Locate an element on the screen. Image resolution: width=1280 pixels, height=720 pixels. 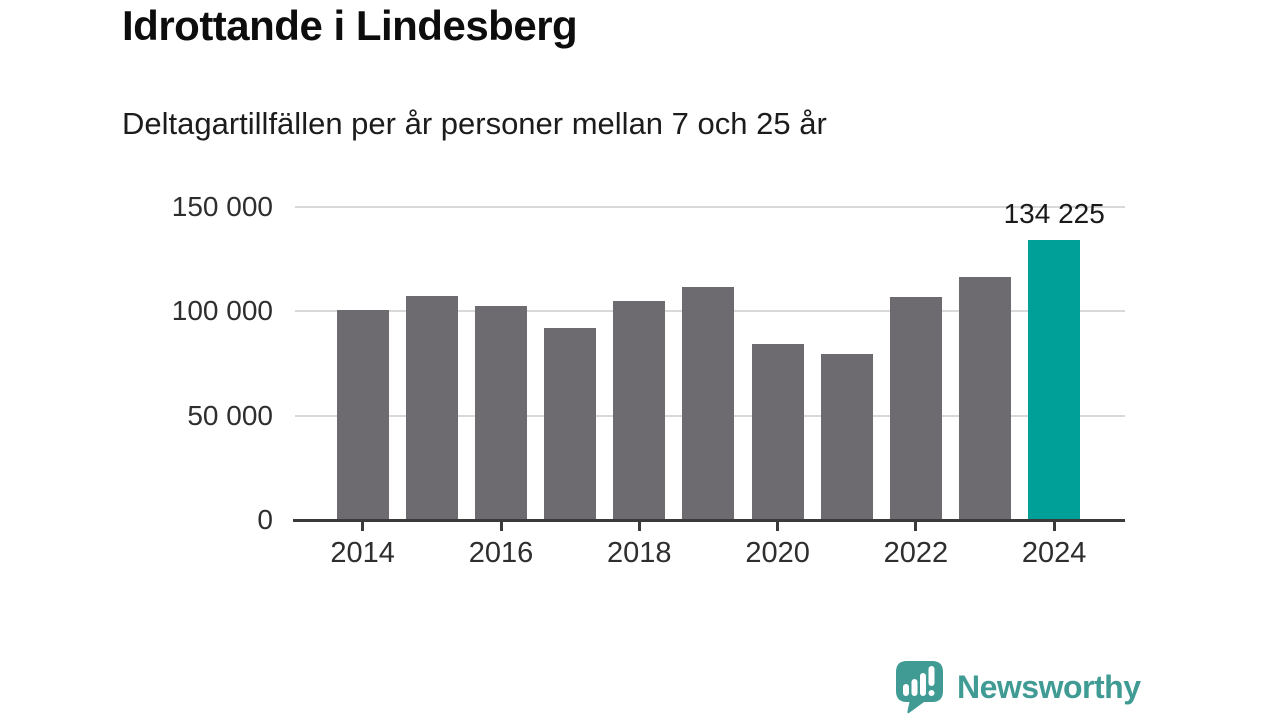
y-axis-tick-label: 0 is located at coordinates (265, 519).